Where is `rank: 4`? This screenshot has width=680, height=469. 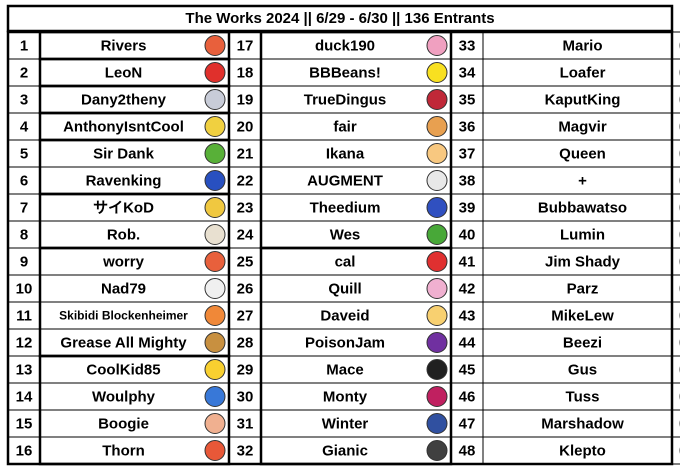
rank: 4 is located at coordinates (24, 126).